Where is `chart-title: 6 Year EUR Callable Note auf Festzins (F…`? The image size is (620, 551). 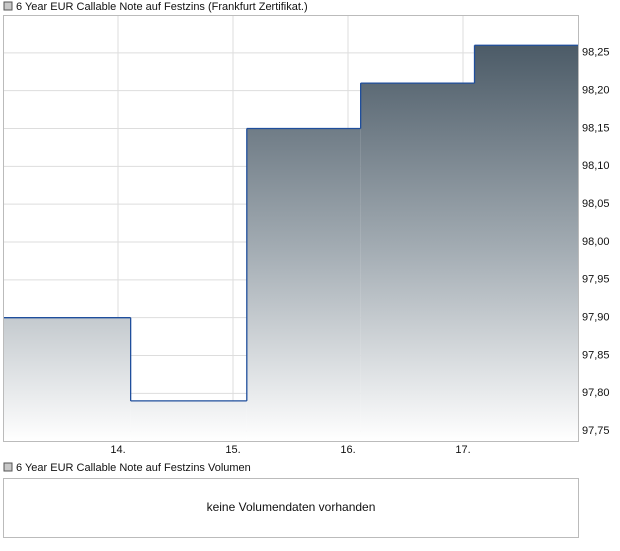 chart-title: 6 Year EUR Callable Note auf Festzins (F… is located at coordinates (162, 7).